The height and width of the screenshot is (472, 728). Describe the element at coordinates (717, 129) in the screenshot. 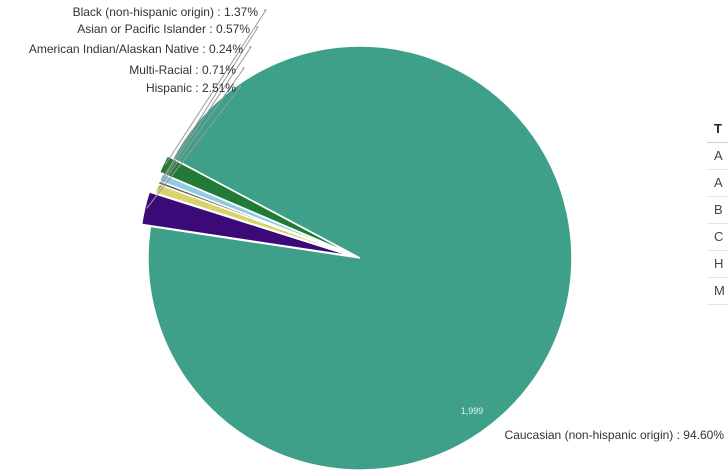

I see `table-header: T` at that location.